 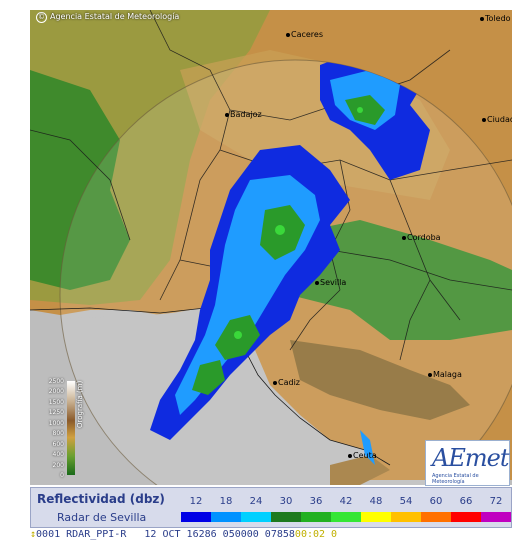 I want to click on city-label: Toledo, so click(x=498, y=18).